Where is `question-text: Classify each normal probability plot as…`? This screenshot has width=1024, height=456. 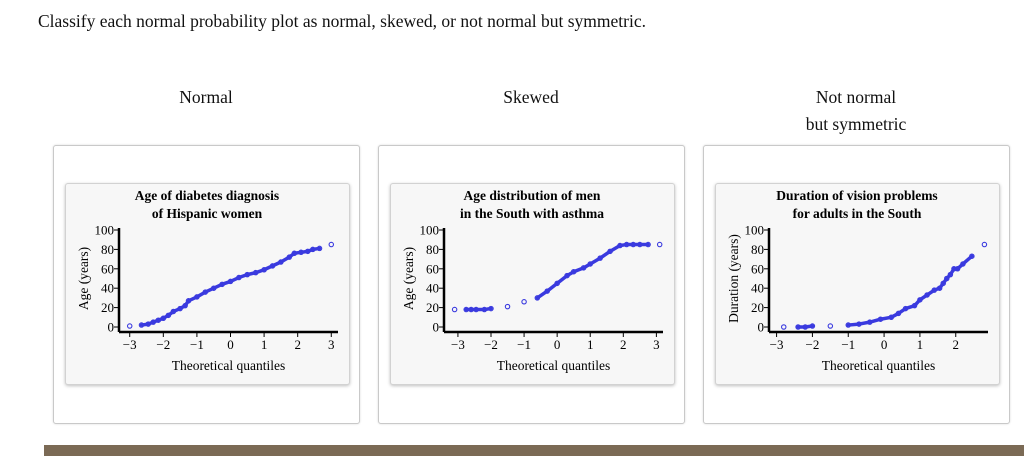
question-text: Classify each normal probability plot as… is located at coordinates (342, 21).